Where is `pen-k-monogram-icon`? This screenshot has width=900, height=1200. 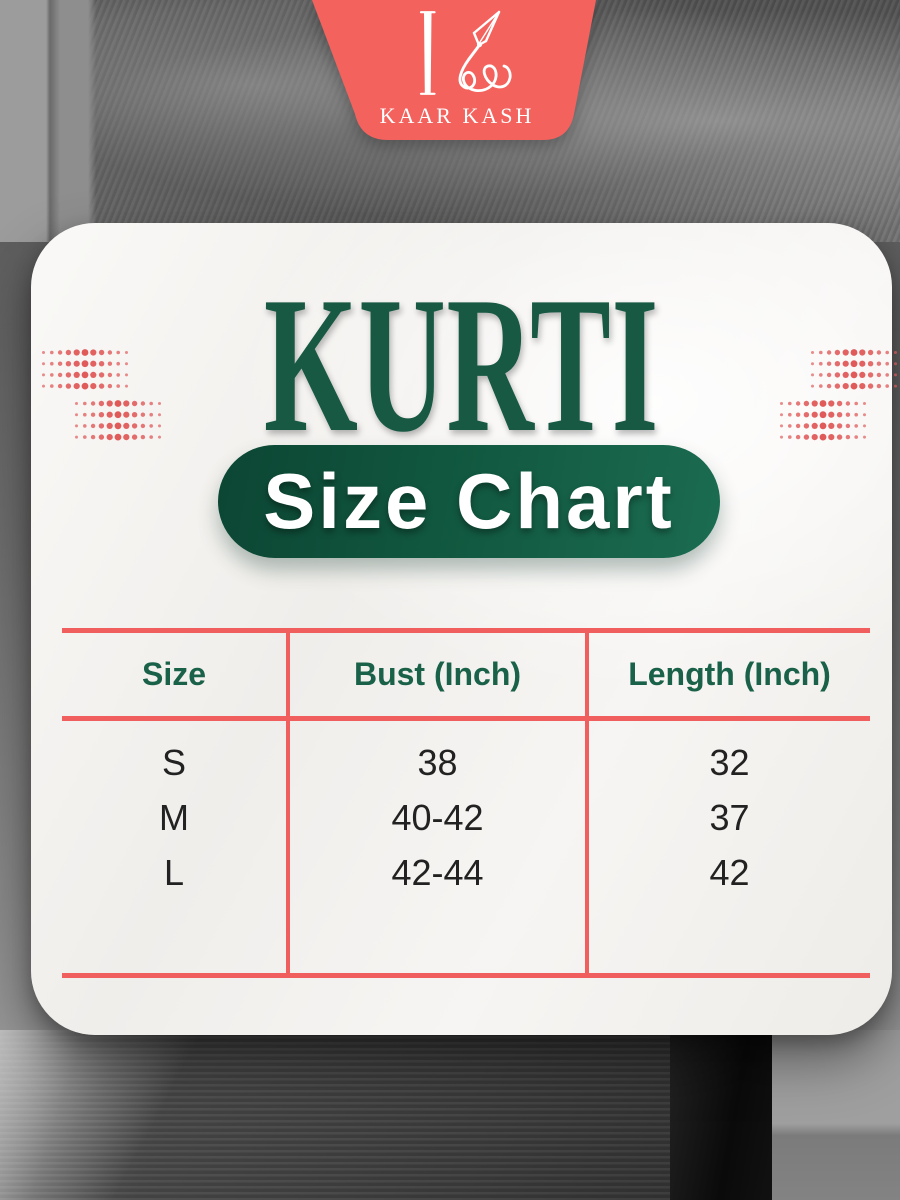
pen-k-monogram-icon is located at coordinates (465, 52).